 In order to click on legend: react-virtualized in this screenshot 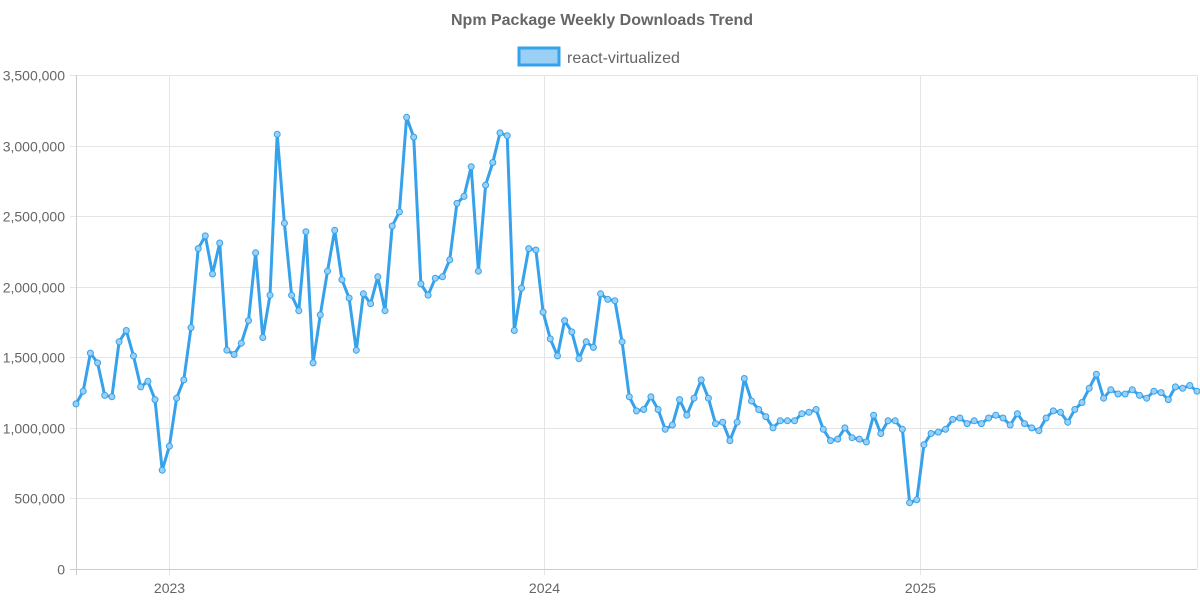, I will do `click(598, 56)`.